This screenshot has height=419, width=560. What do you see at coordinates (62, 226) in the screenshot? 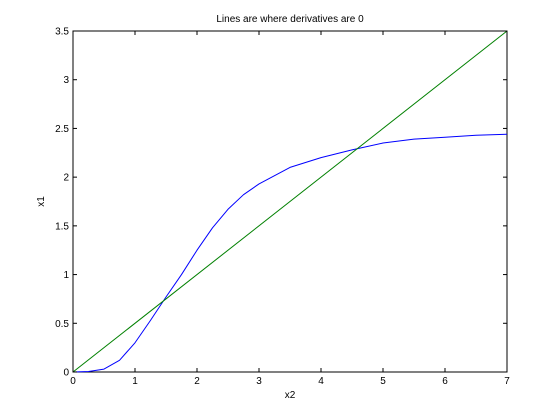
I see `y-tick-label: 1.5` at bounding box center [62, 226].